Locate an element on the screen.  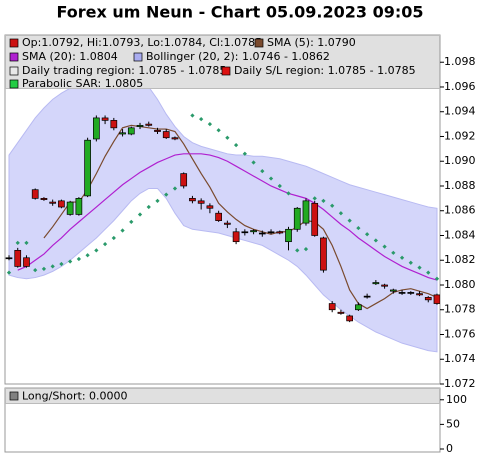
y-tick-label: 1.078 is located at coordinates (460, 309).